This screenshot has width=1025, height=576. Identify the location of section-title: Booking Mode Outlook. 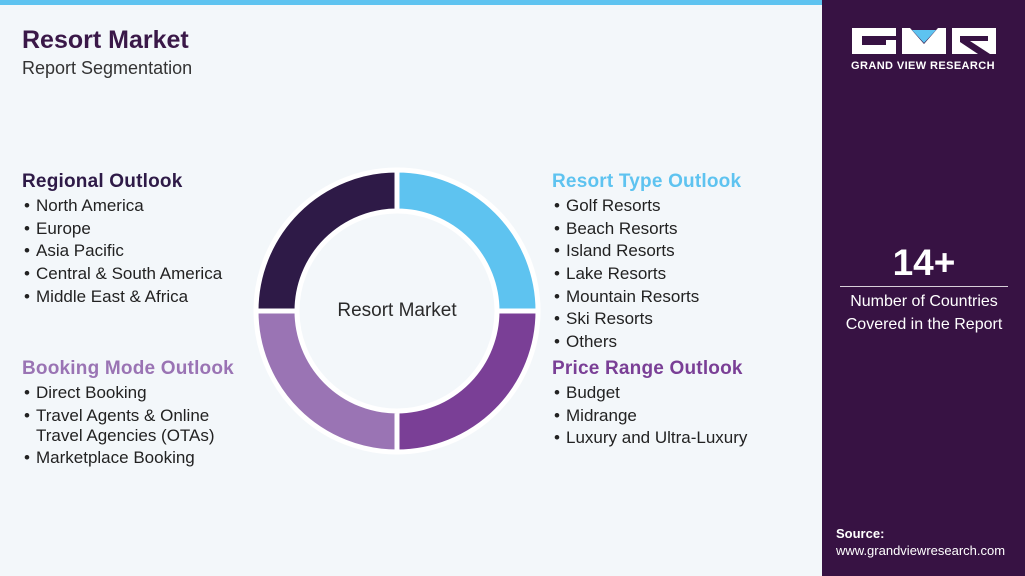
(128, 368).